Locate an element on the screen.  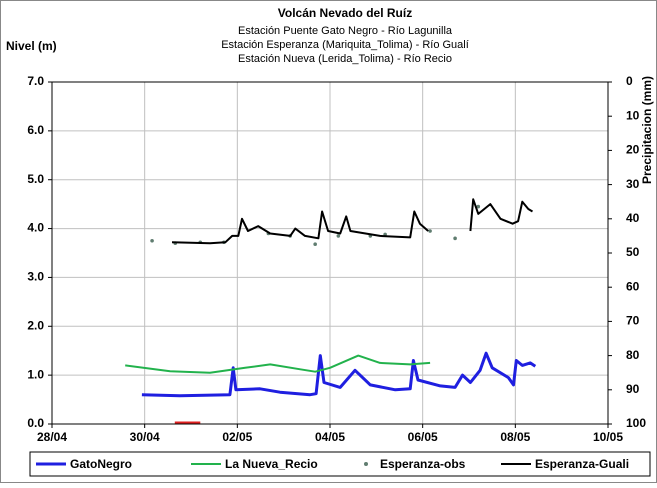
legend-box is located at coordinates (340, 464).